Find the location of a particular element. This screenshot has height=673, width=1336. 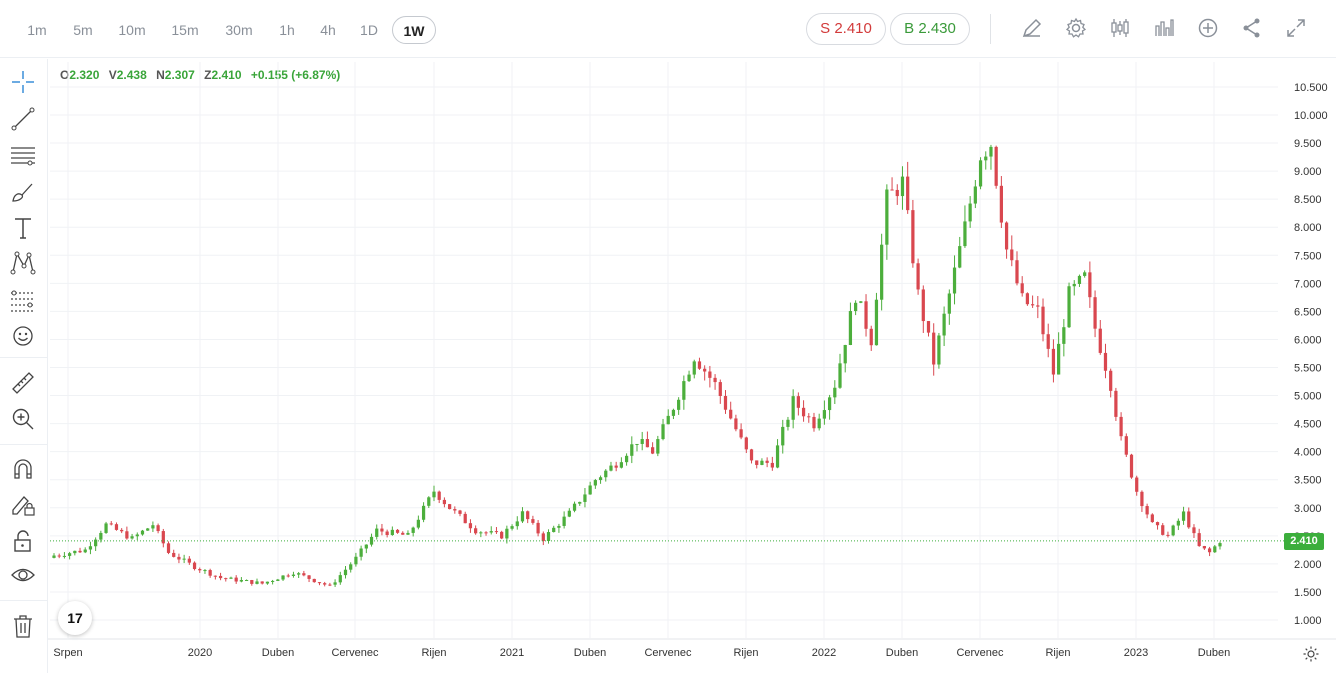

timeframe-5m: 5m is located at coordinates (83, 30).